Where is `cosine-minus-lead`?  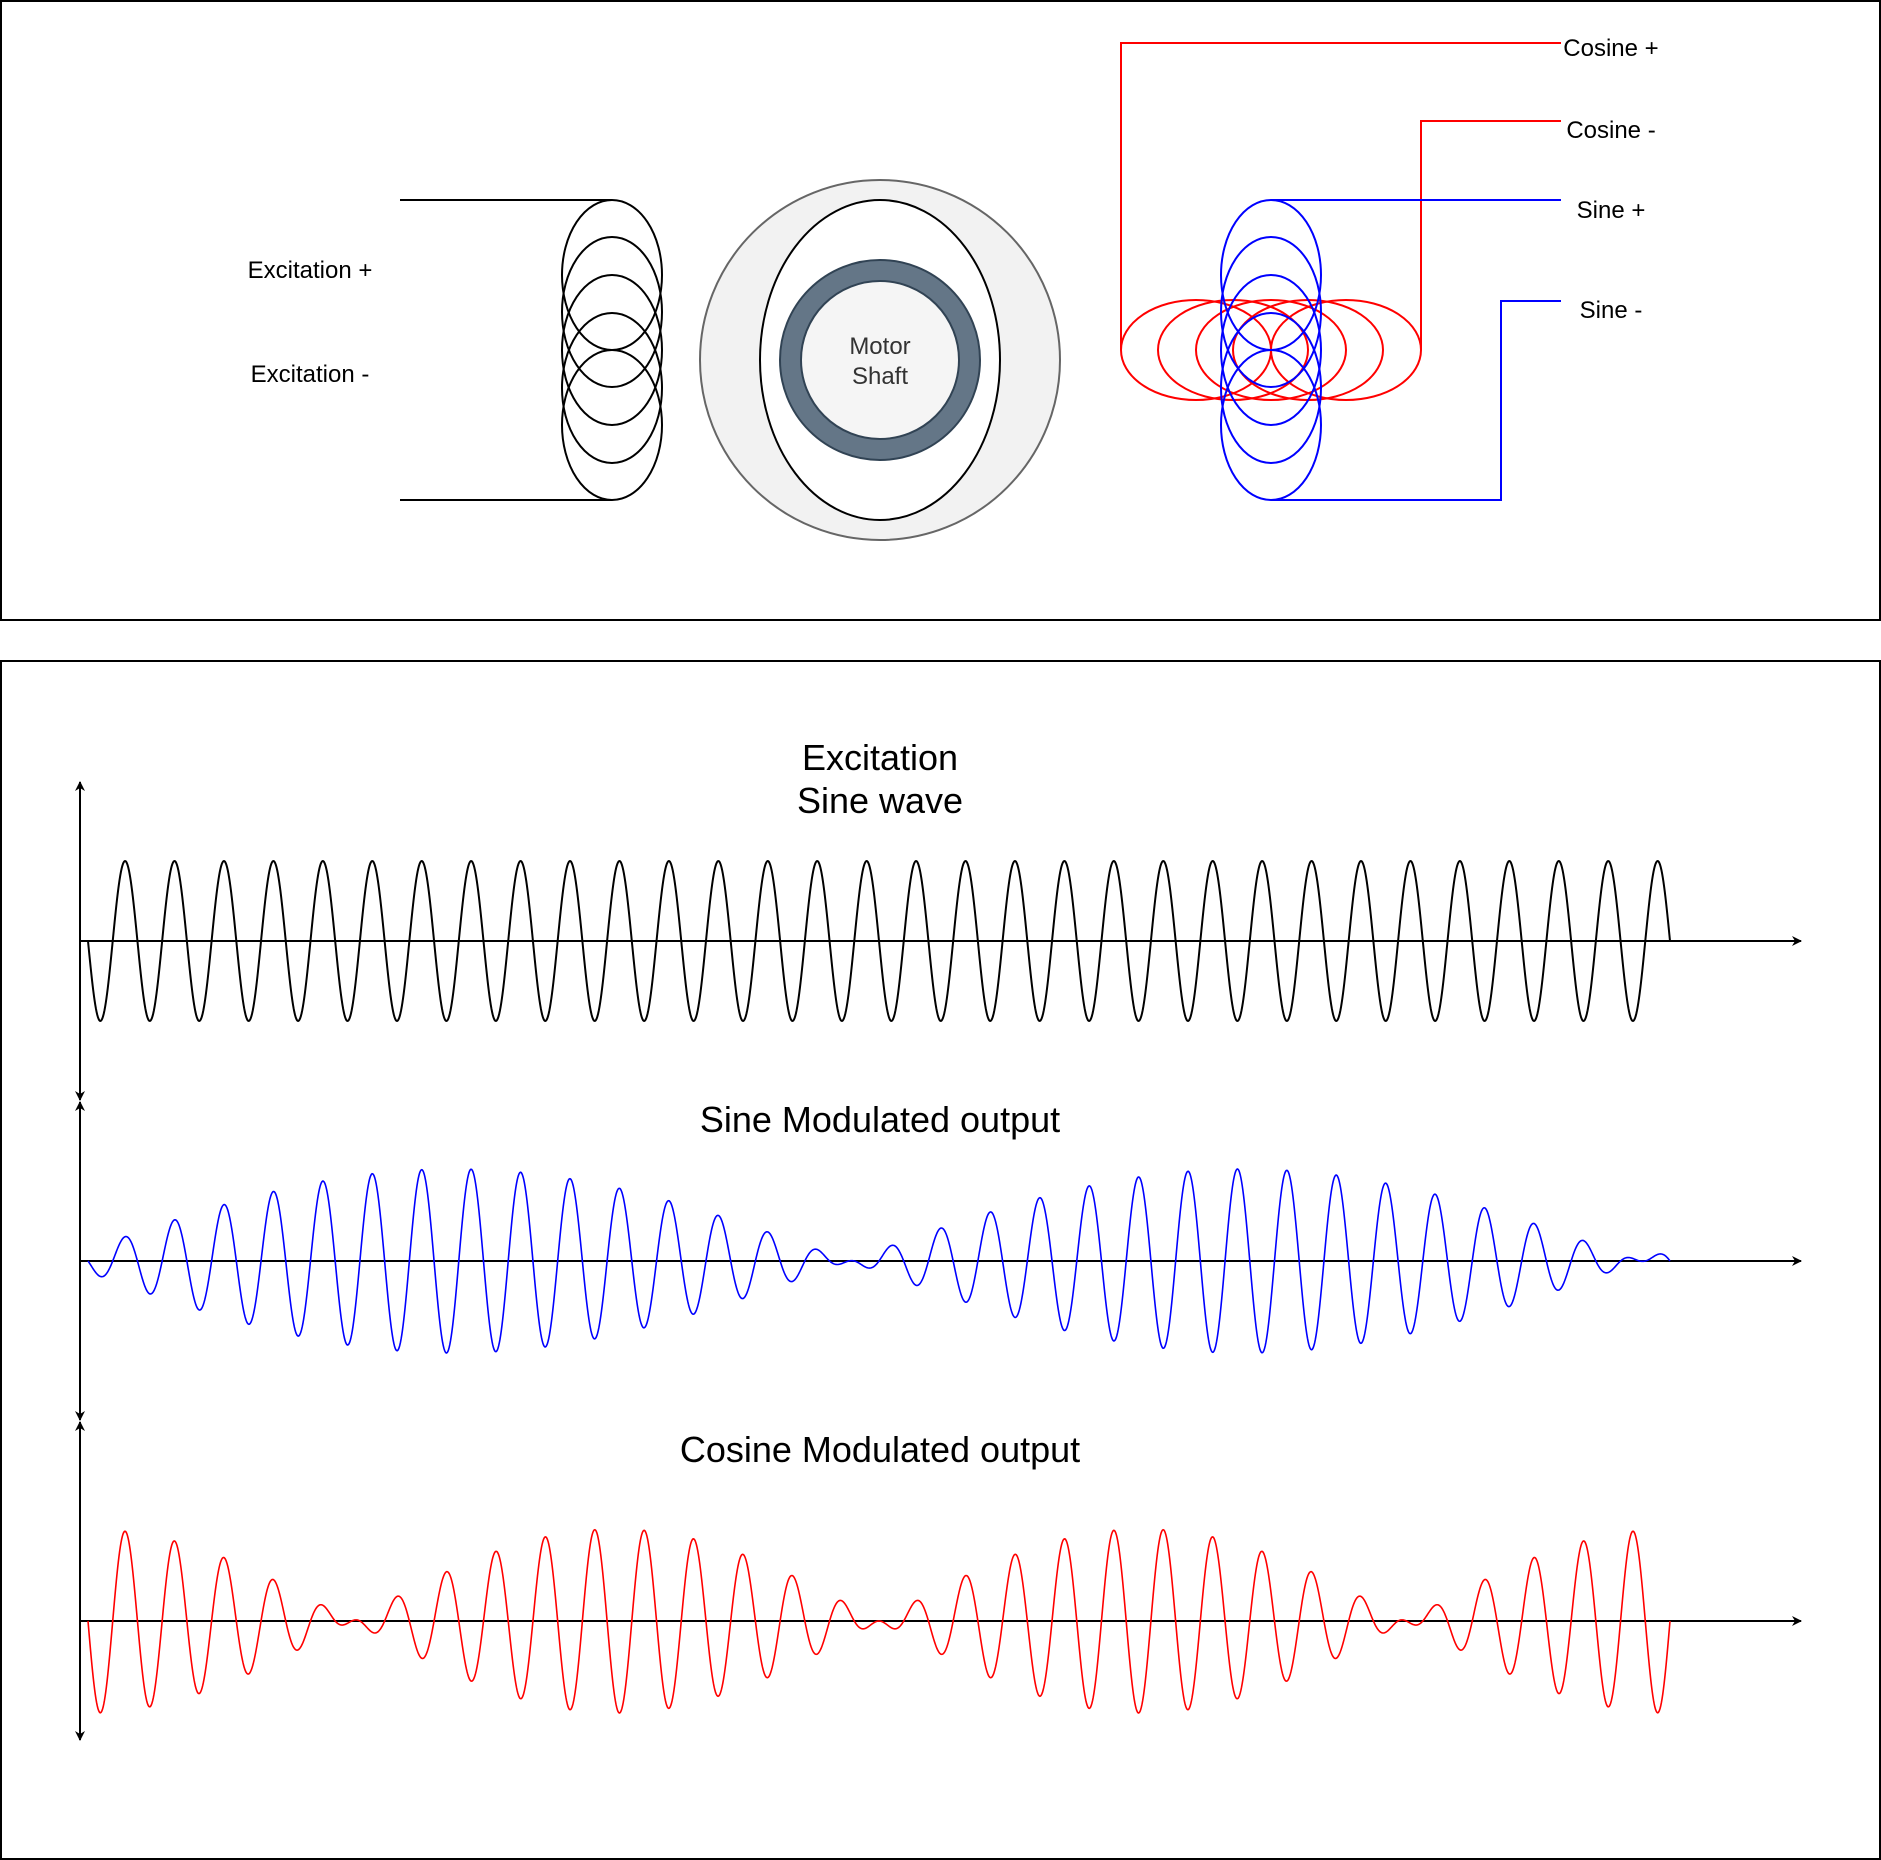
cosine-minus-lead is located at coordinates (1490, 235).